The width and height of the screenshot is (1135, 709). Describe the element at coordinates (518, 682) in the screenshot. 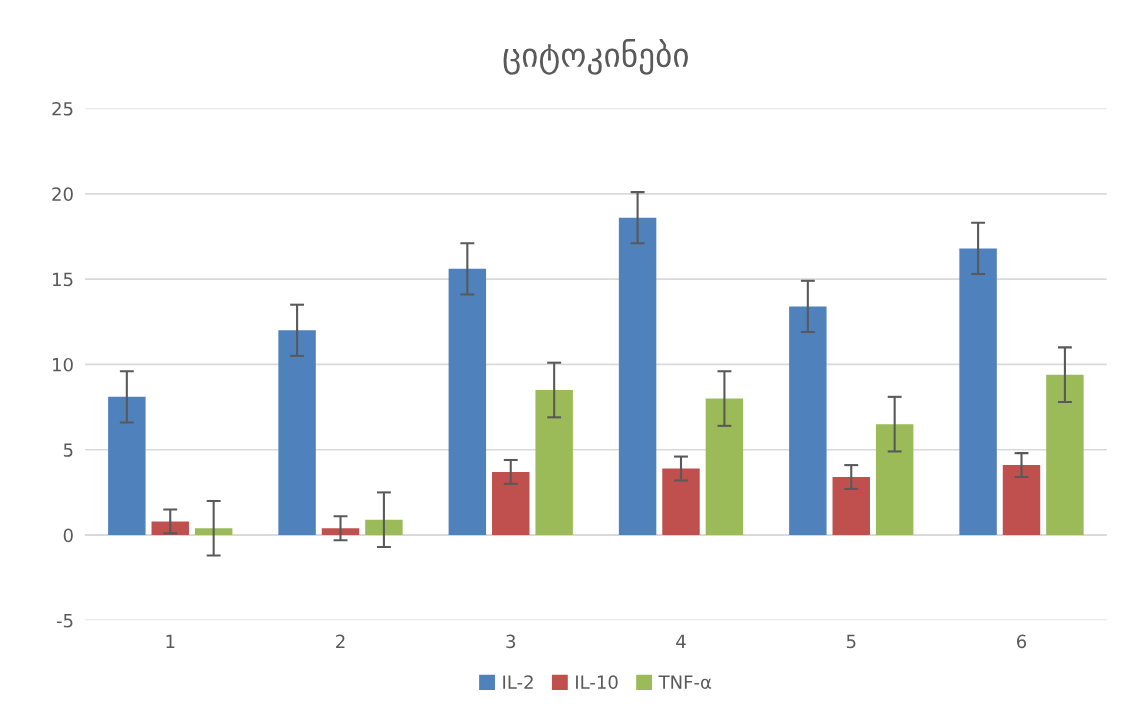

I see `legend-label: IL-2` at that location.